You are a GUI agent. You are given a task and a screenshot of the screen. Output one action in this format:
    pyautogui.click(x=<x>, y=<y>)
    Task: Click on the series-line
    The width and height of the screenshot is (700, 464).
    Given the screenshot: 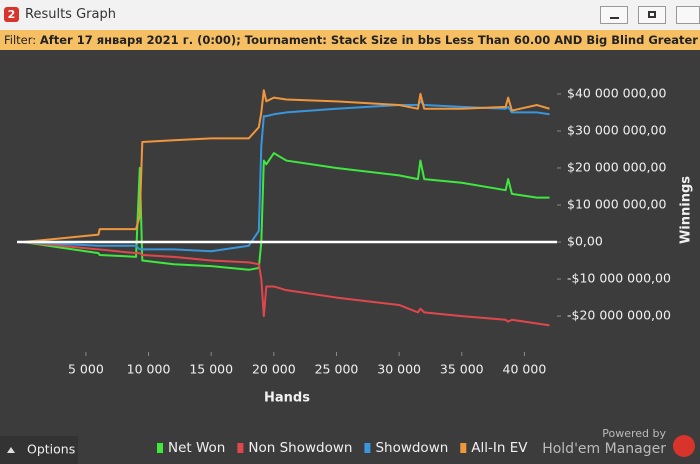 What is the action you would take?
    pyautogui.click(x=286, y=284)
    